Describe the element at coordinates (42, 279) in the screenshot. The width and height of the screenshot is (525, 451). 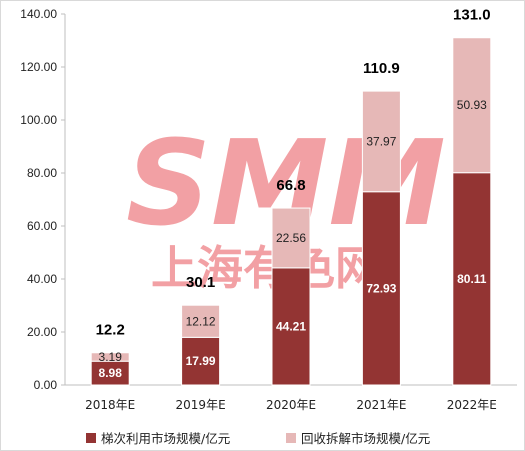
I see `y-tick-label: 40.00` at that location.